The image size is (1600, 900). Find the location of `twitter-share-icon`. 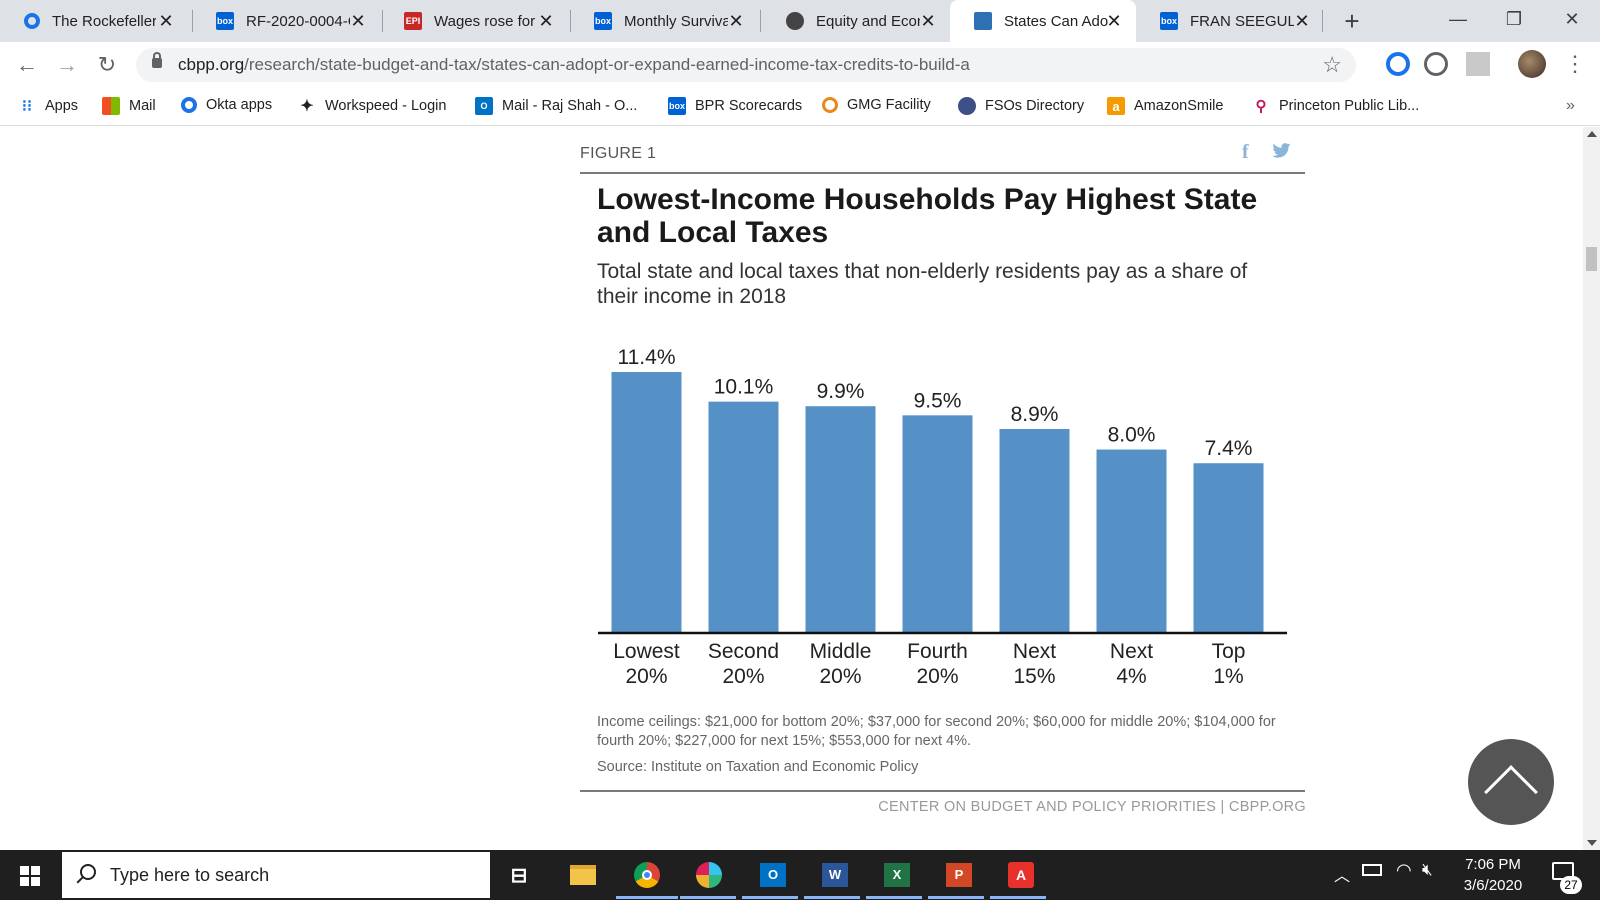

twitter-share-icon is located at coordinates (1282, 151).